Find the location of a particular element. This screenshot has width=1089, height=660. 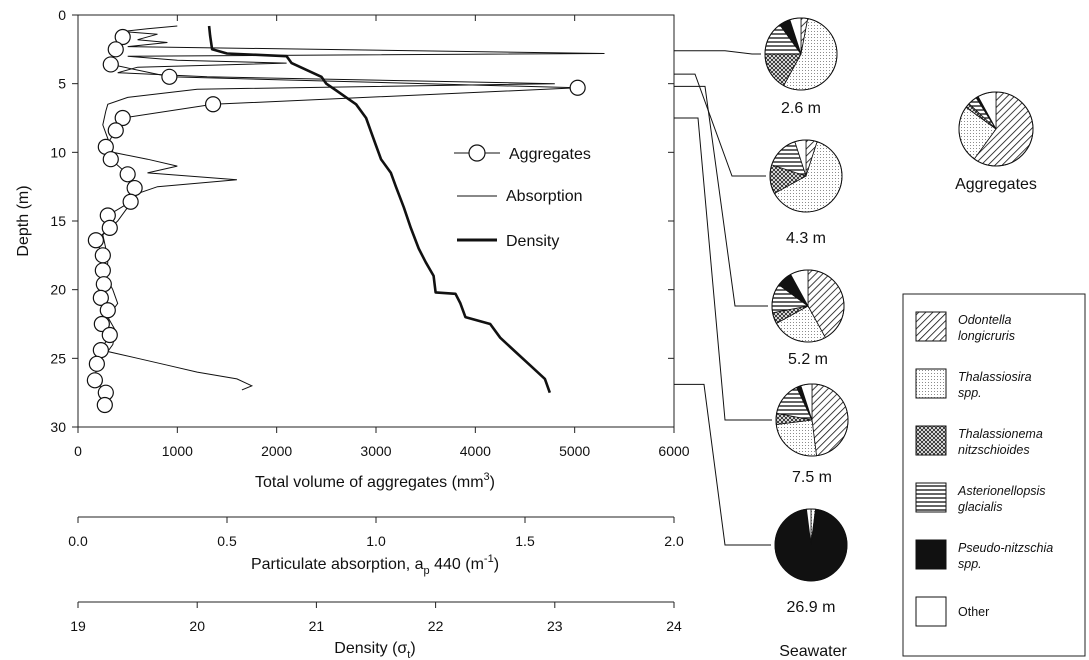

y-tick-label: 20 is located at coordinates (58, 290).